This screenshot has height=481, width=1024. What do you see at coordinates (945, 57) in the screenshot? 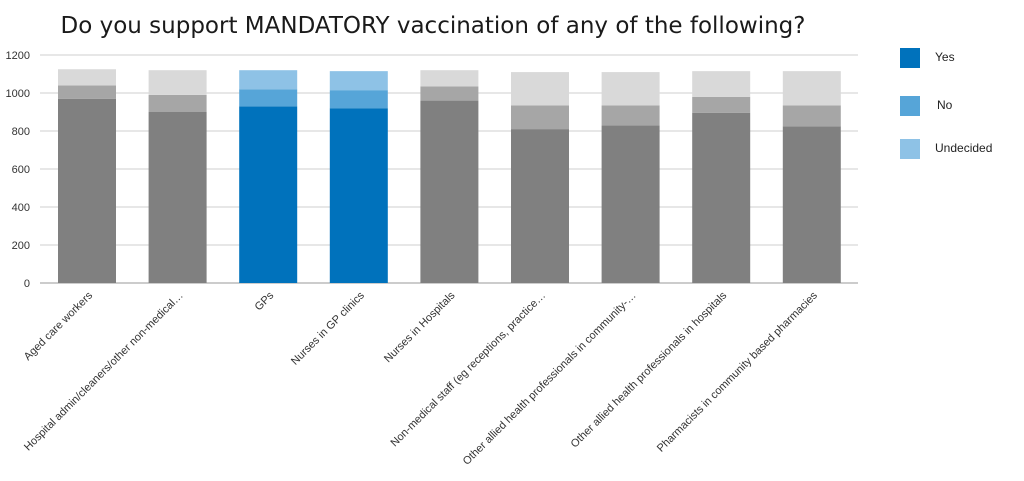
I see `legend-label: Yes` at bounding box center [945, 57].